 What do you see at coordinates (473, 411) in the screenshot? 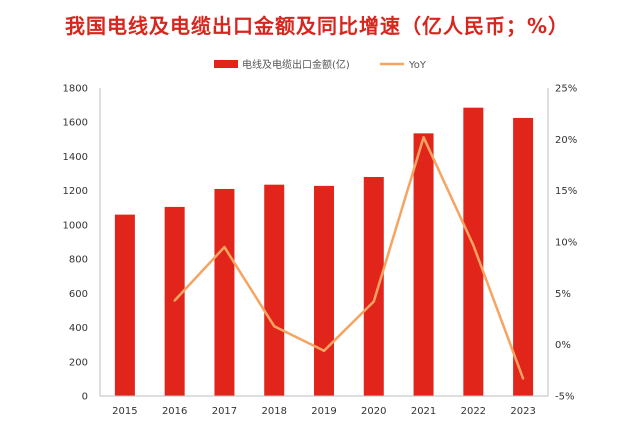
I see `x-tick-label: 2022` at bounding box center [473, 411].